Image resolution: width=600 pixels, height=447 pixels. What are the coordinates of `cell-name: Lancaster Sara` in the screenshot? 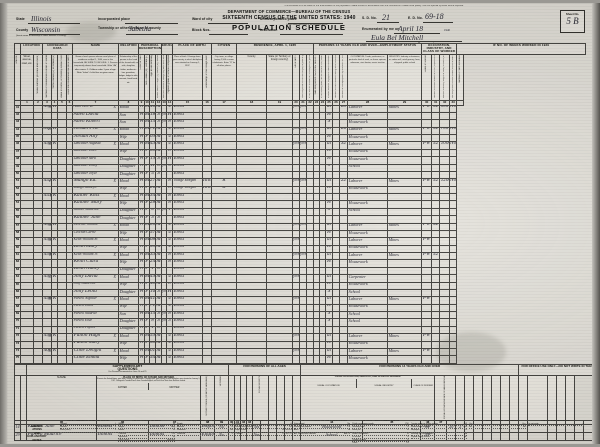 It's located at (95, 160).